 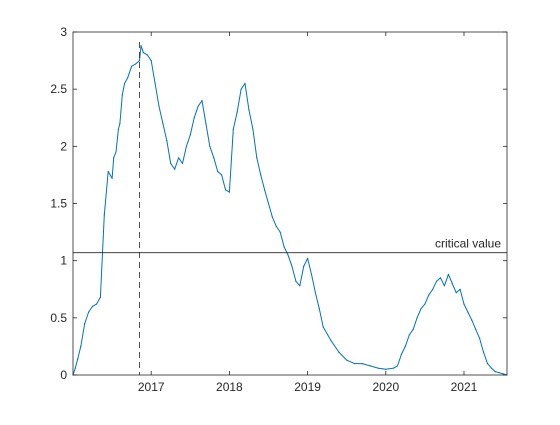 What do you see at coordinates (468, 244) in the screenshot?
I see `critical-value-label: critical value` at bounding box center [468, 244].